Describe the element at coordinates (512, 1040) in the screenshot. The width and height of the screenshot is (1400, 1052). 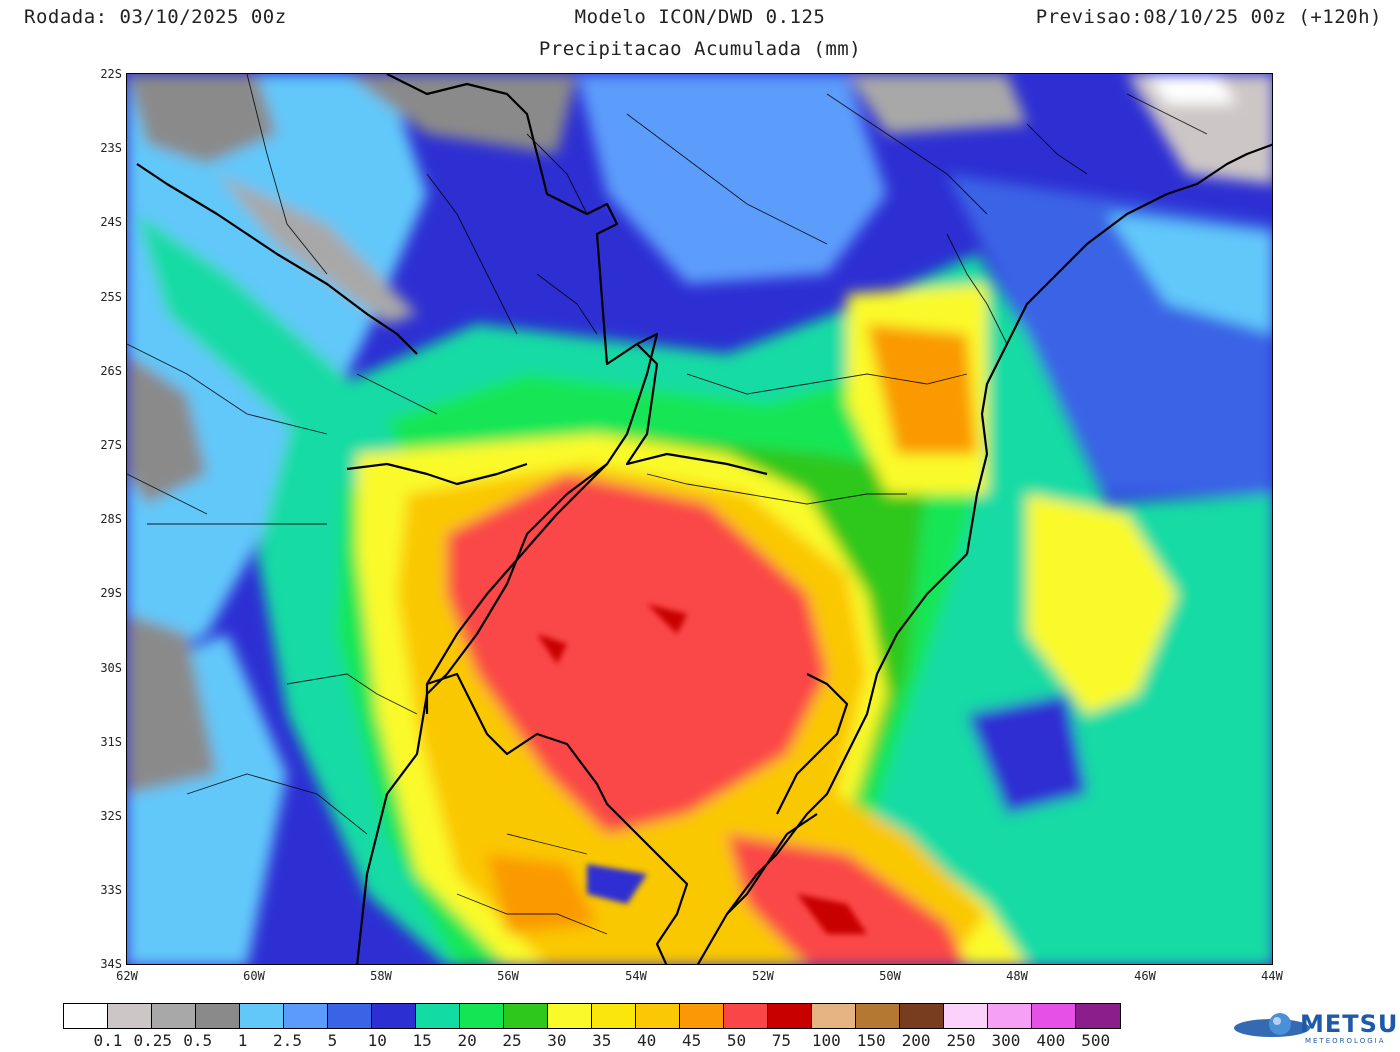
I see `legend-label: 25` at that location.